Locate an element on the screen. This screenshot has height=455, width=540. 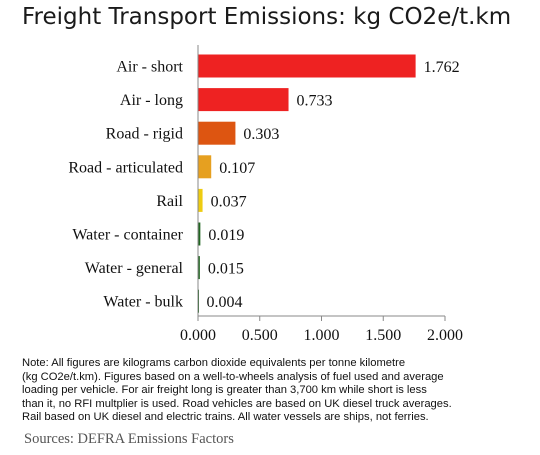
category-label-water-container: Water - container is located at coordinates (127, 235).